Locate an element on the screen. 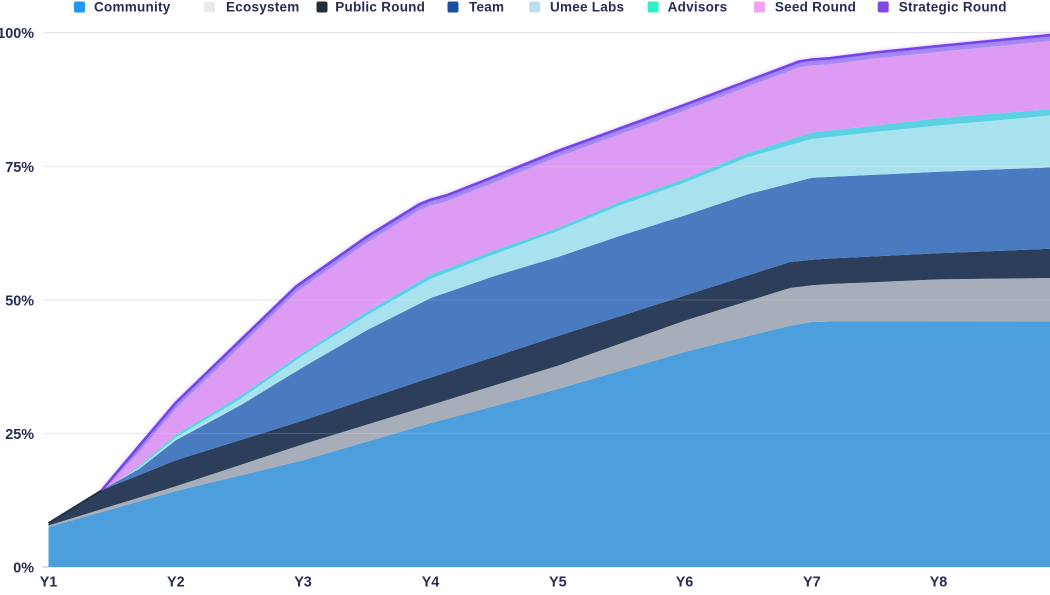 The height and width of the screenshot is (595, 1050). svg-text: Seed Round is located at coordinates (815, 7).